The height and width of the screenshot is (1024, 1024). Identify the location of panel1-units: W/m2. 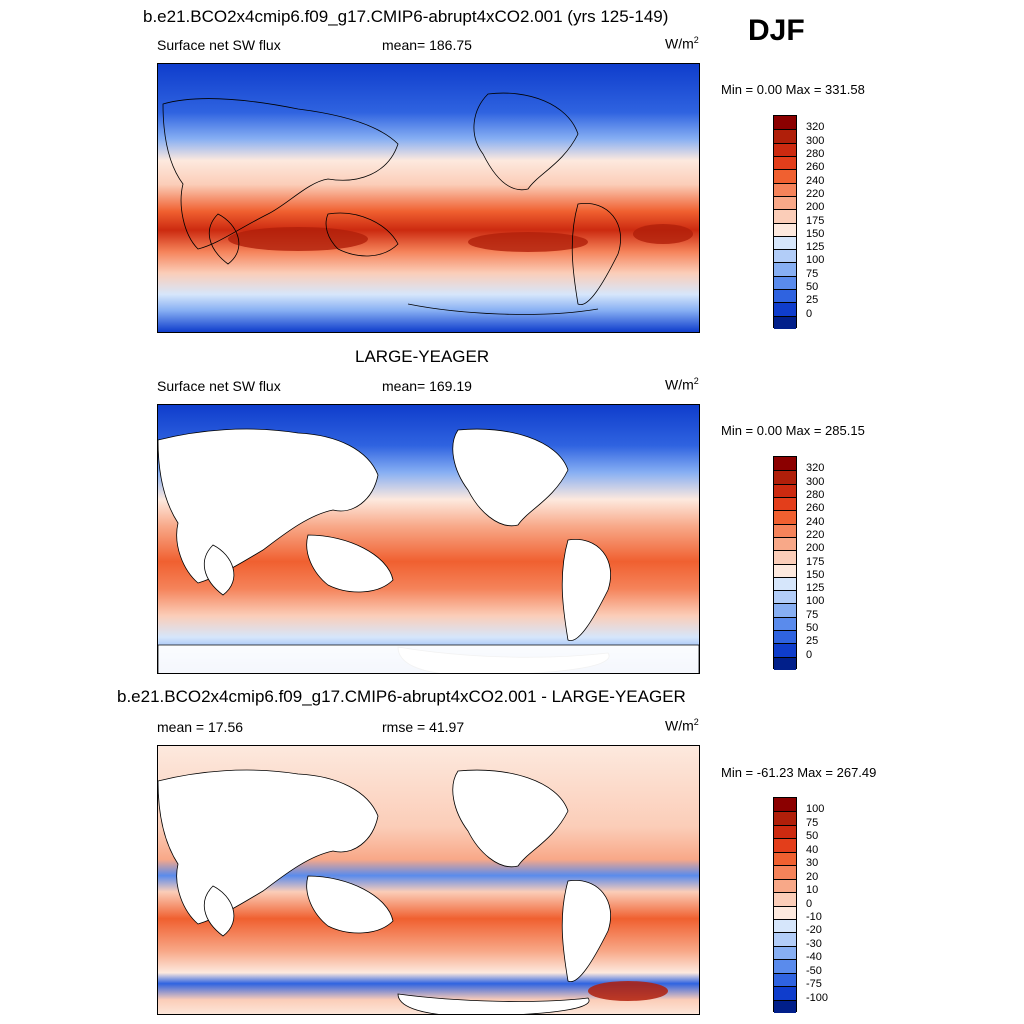
(682, 43).